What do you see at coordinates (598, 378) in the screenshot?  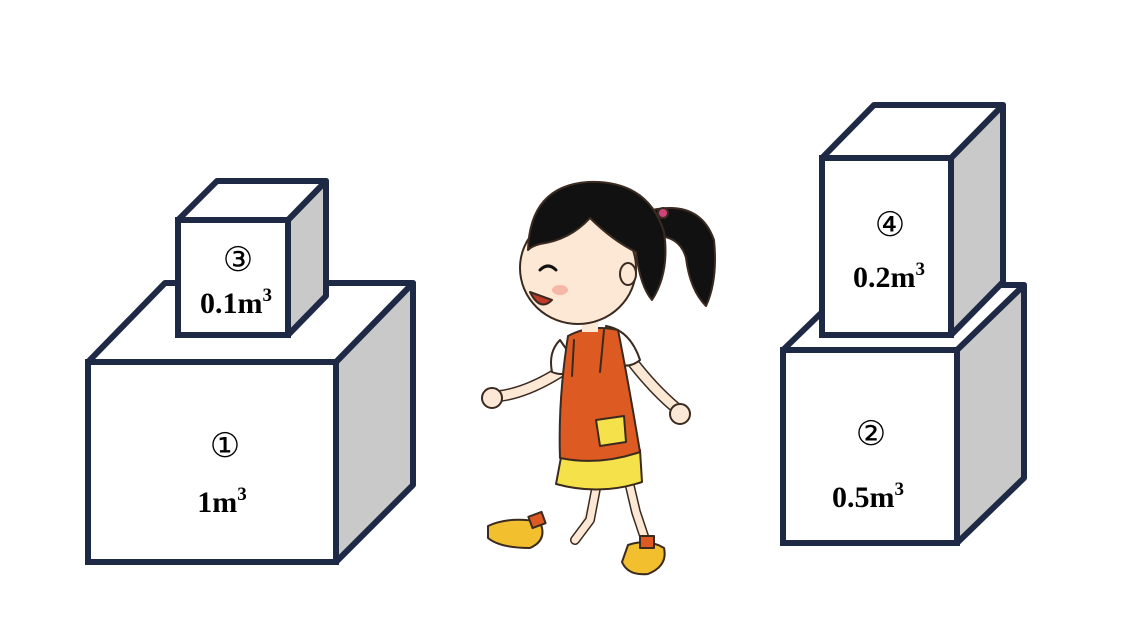 I see `girl-illustration` at bounding box center [598, 378].